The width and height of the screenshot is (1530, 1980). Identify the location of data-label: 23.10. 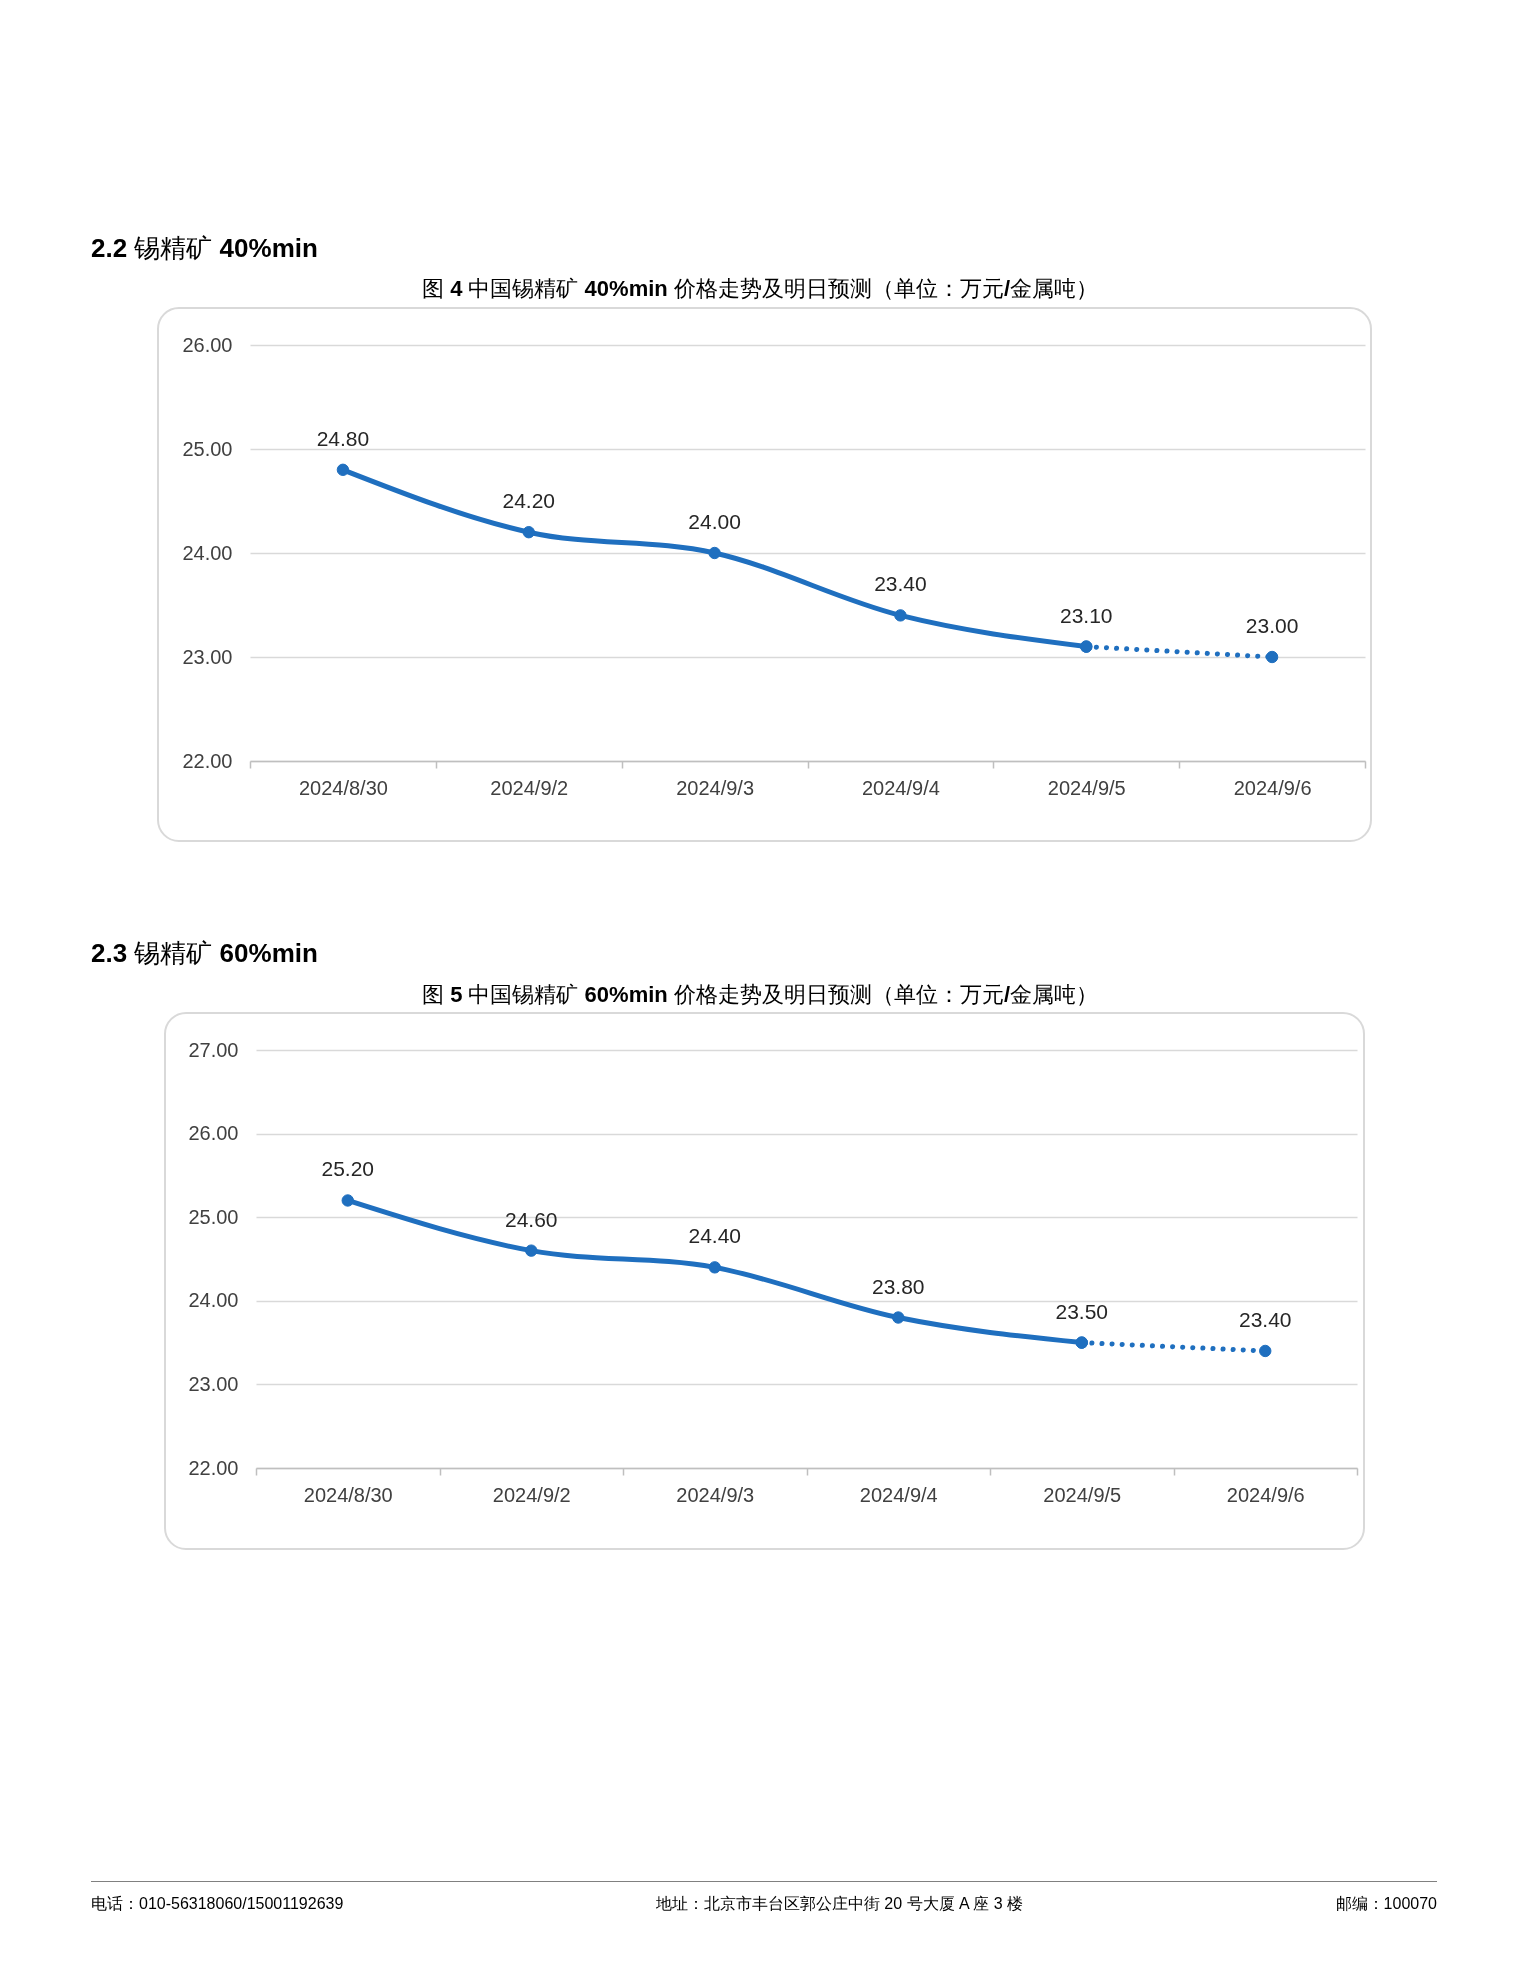
(1086, 615).